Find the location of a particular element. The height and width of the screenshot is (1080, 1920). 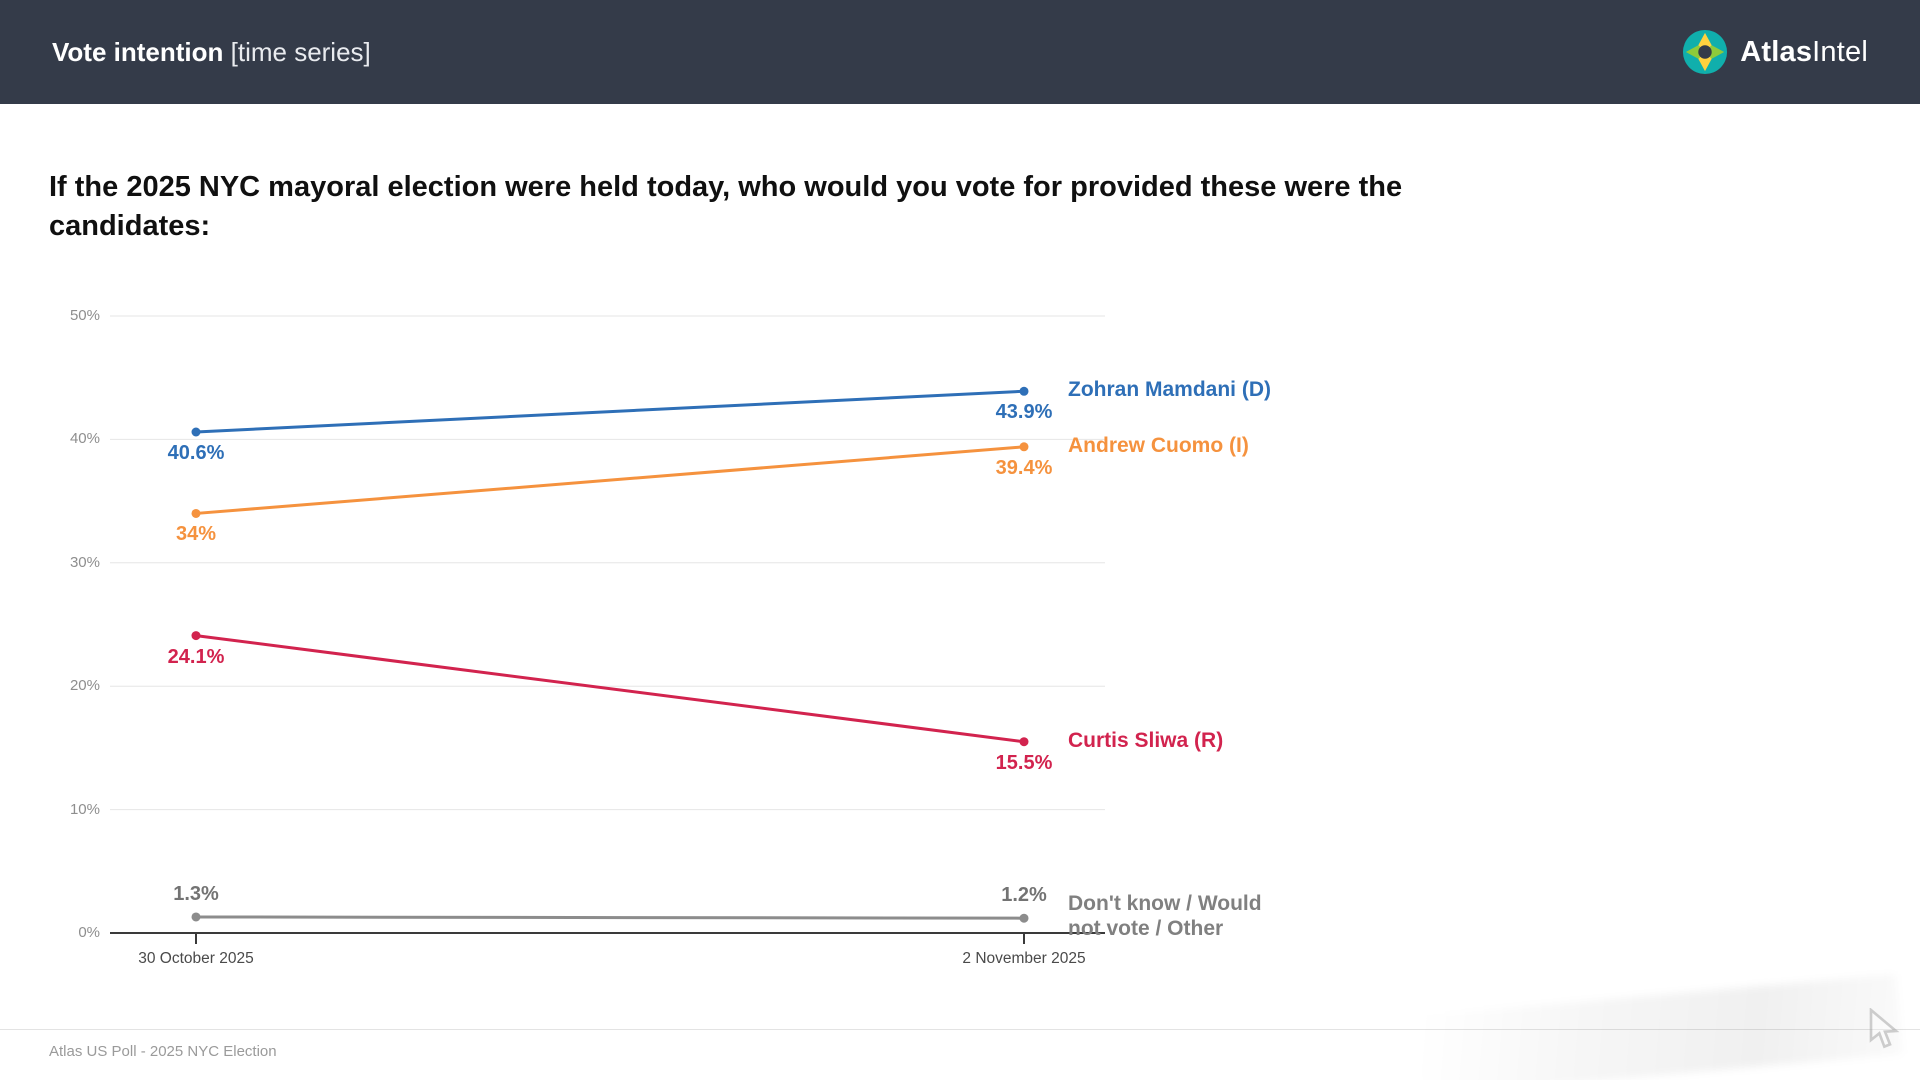

series-name-label: Zohran Mamdani (D) is located at coordinates (1169, 390).